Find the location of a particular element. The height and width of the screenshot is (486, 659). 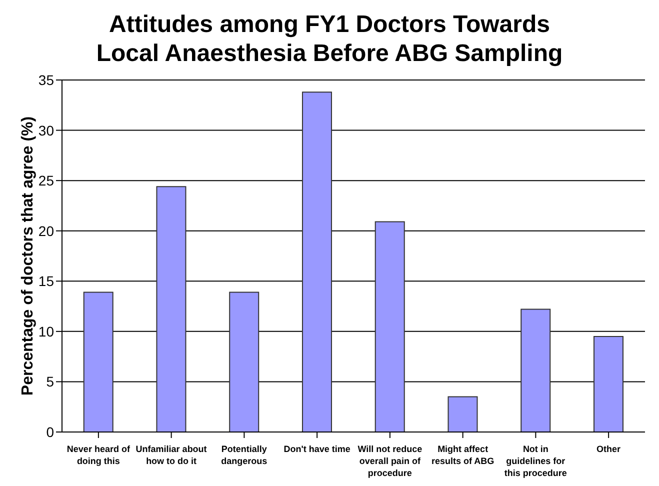

y-tick-label: 30 is located at coordinates (46, 130).